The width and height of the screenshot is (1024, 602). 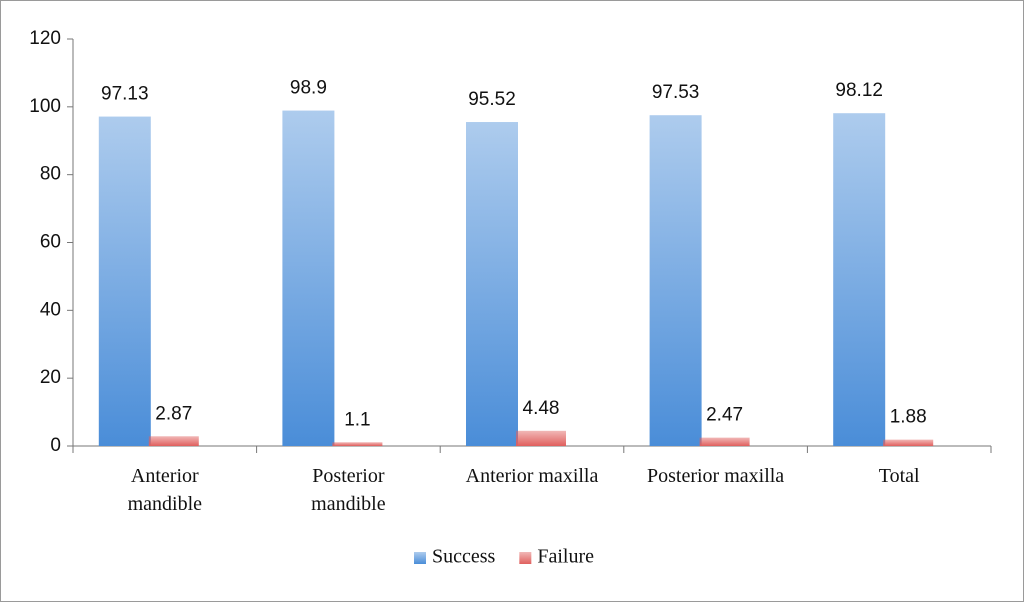 I want to click on value-label: 95.52, so click(x=492, y=99).